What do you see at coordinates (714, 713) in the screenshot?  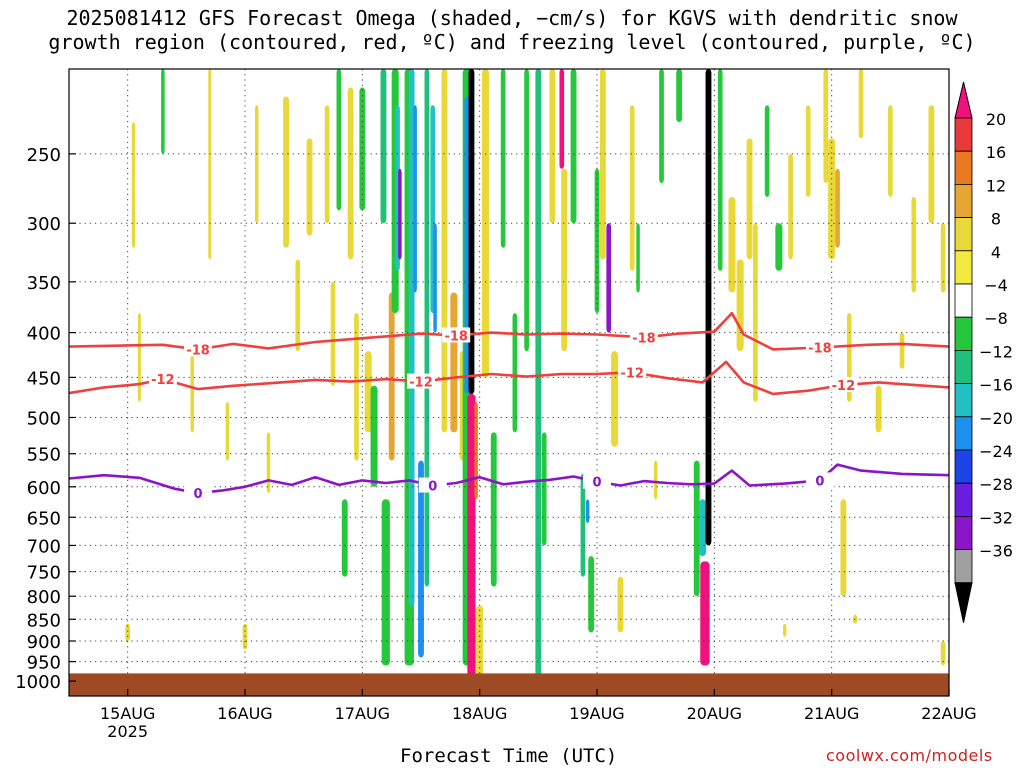 I see `x-tick-label: 20AUG` at bounding box center [714, 713].